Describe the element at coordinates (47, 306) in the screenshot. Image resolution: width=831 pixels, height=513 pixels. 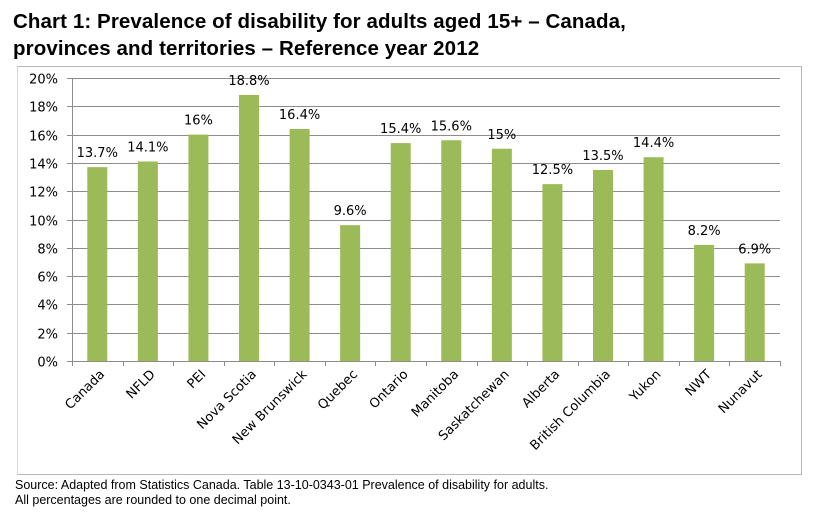
I see `y-tick-label: 4%` at that location.